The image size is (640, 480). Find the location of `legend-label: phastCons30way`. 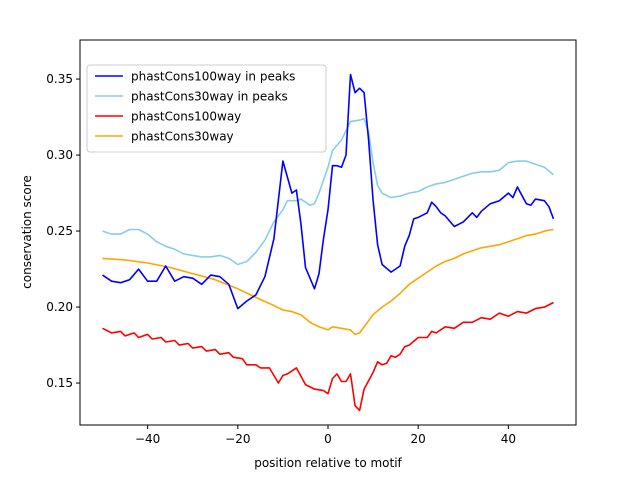

legend-label: phastCons30way is located at coordinates (182, 137).